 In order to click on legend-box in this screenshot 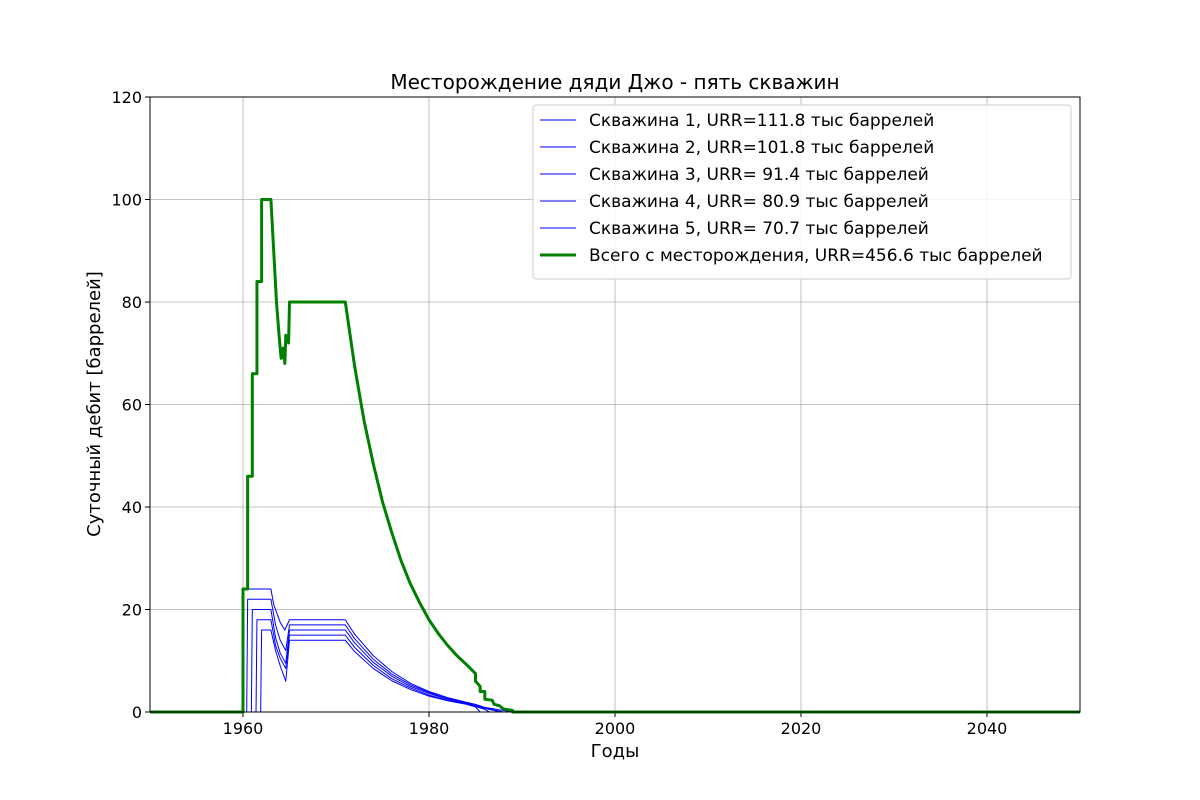, I will do `click(802, 192)`.